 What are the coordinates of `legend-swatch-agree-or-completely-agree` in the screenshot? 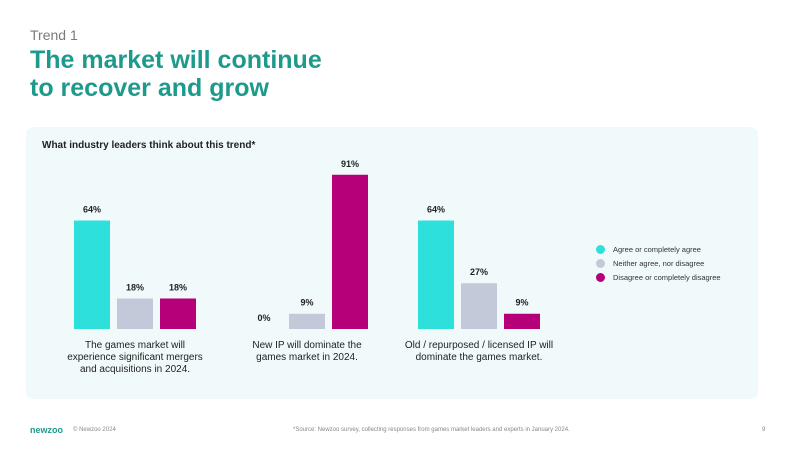 It's located at (600, 249).